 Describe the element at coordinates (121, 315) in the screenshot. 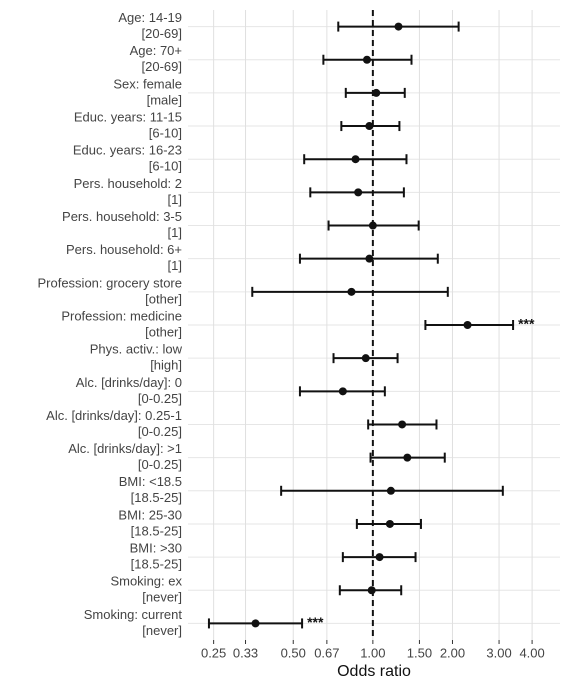

I see `category-label: Profession: medicine` at that location.